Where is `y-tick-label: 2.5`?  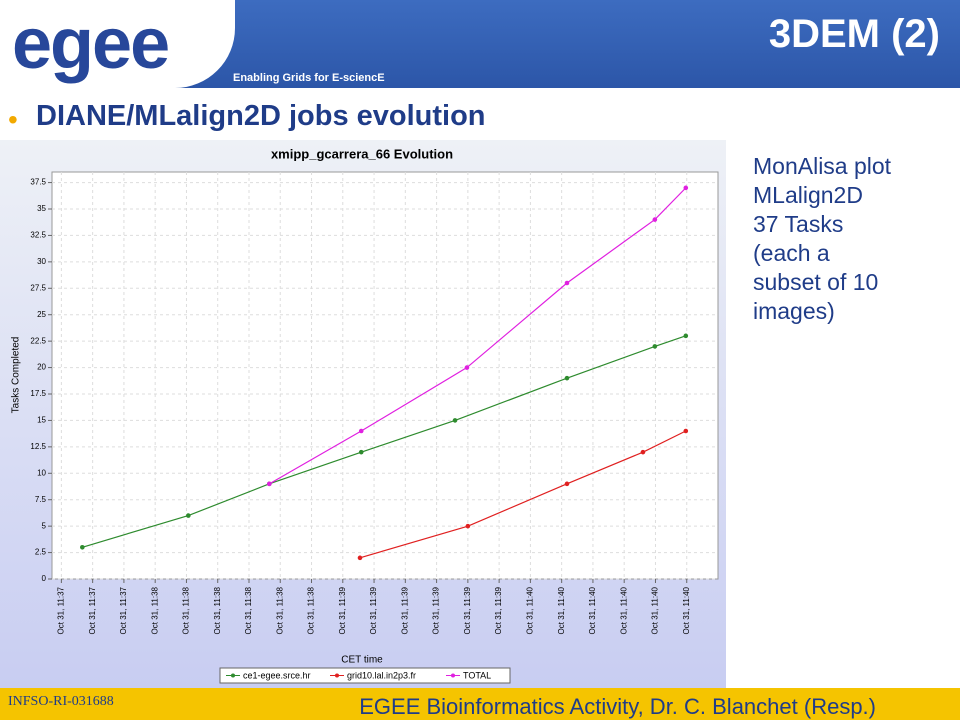 y-tick-label: 2.5 is located at coordinates (41, 552).